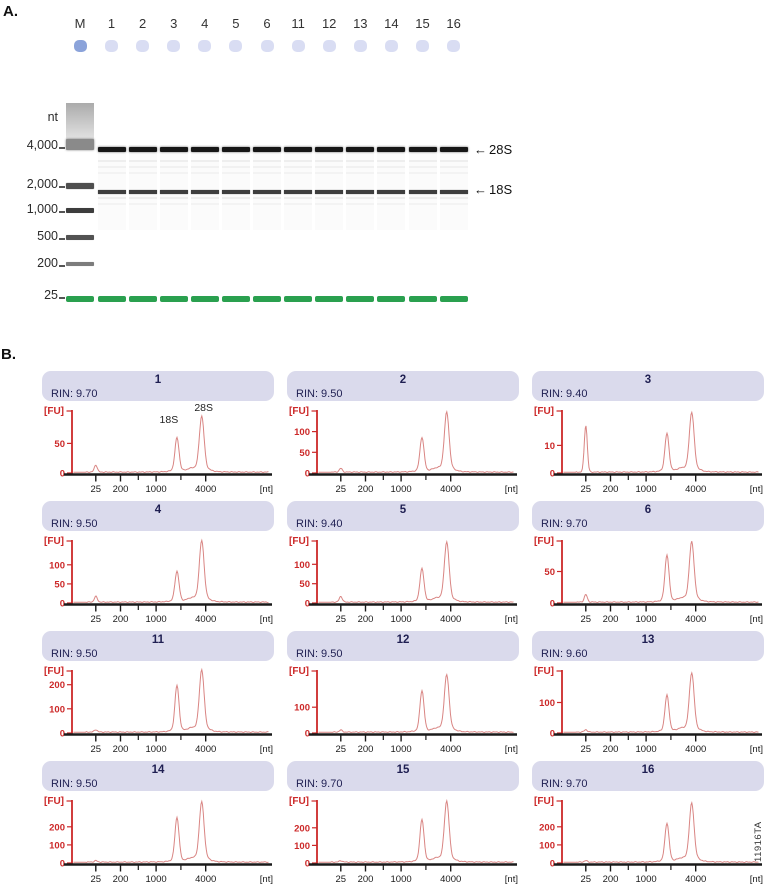 The height and width of the screenshot is (891, 772). I want to click on sample-number: 16, so click(648, 770).